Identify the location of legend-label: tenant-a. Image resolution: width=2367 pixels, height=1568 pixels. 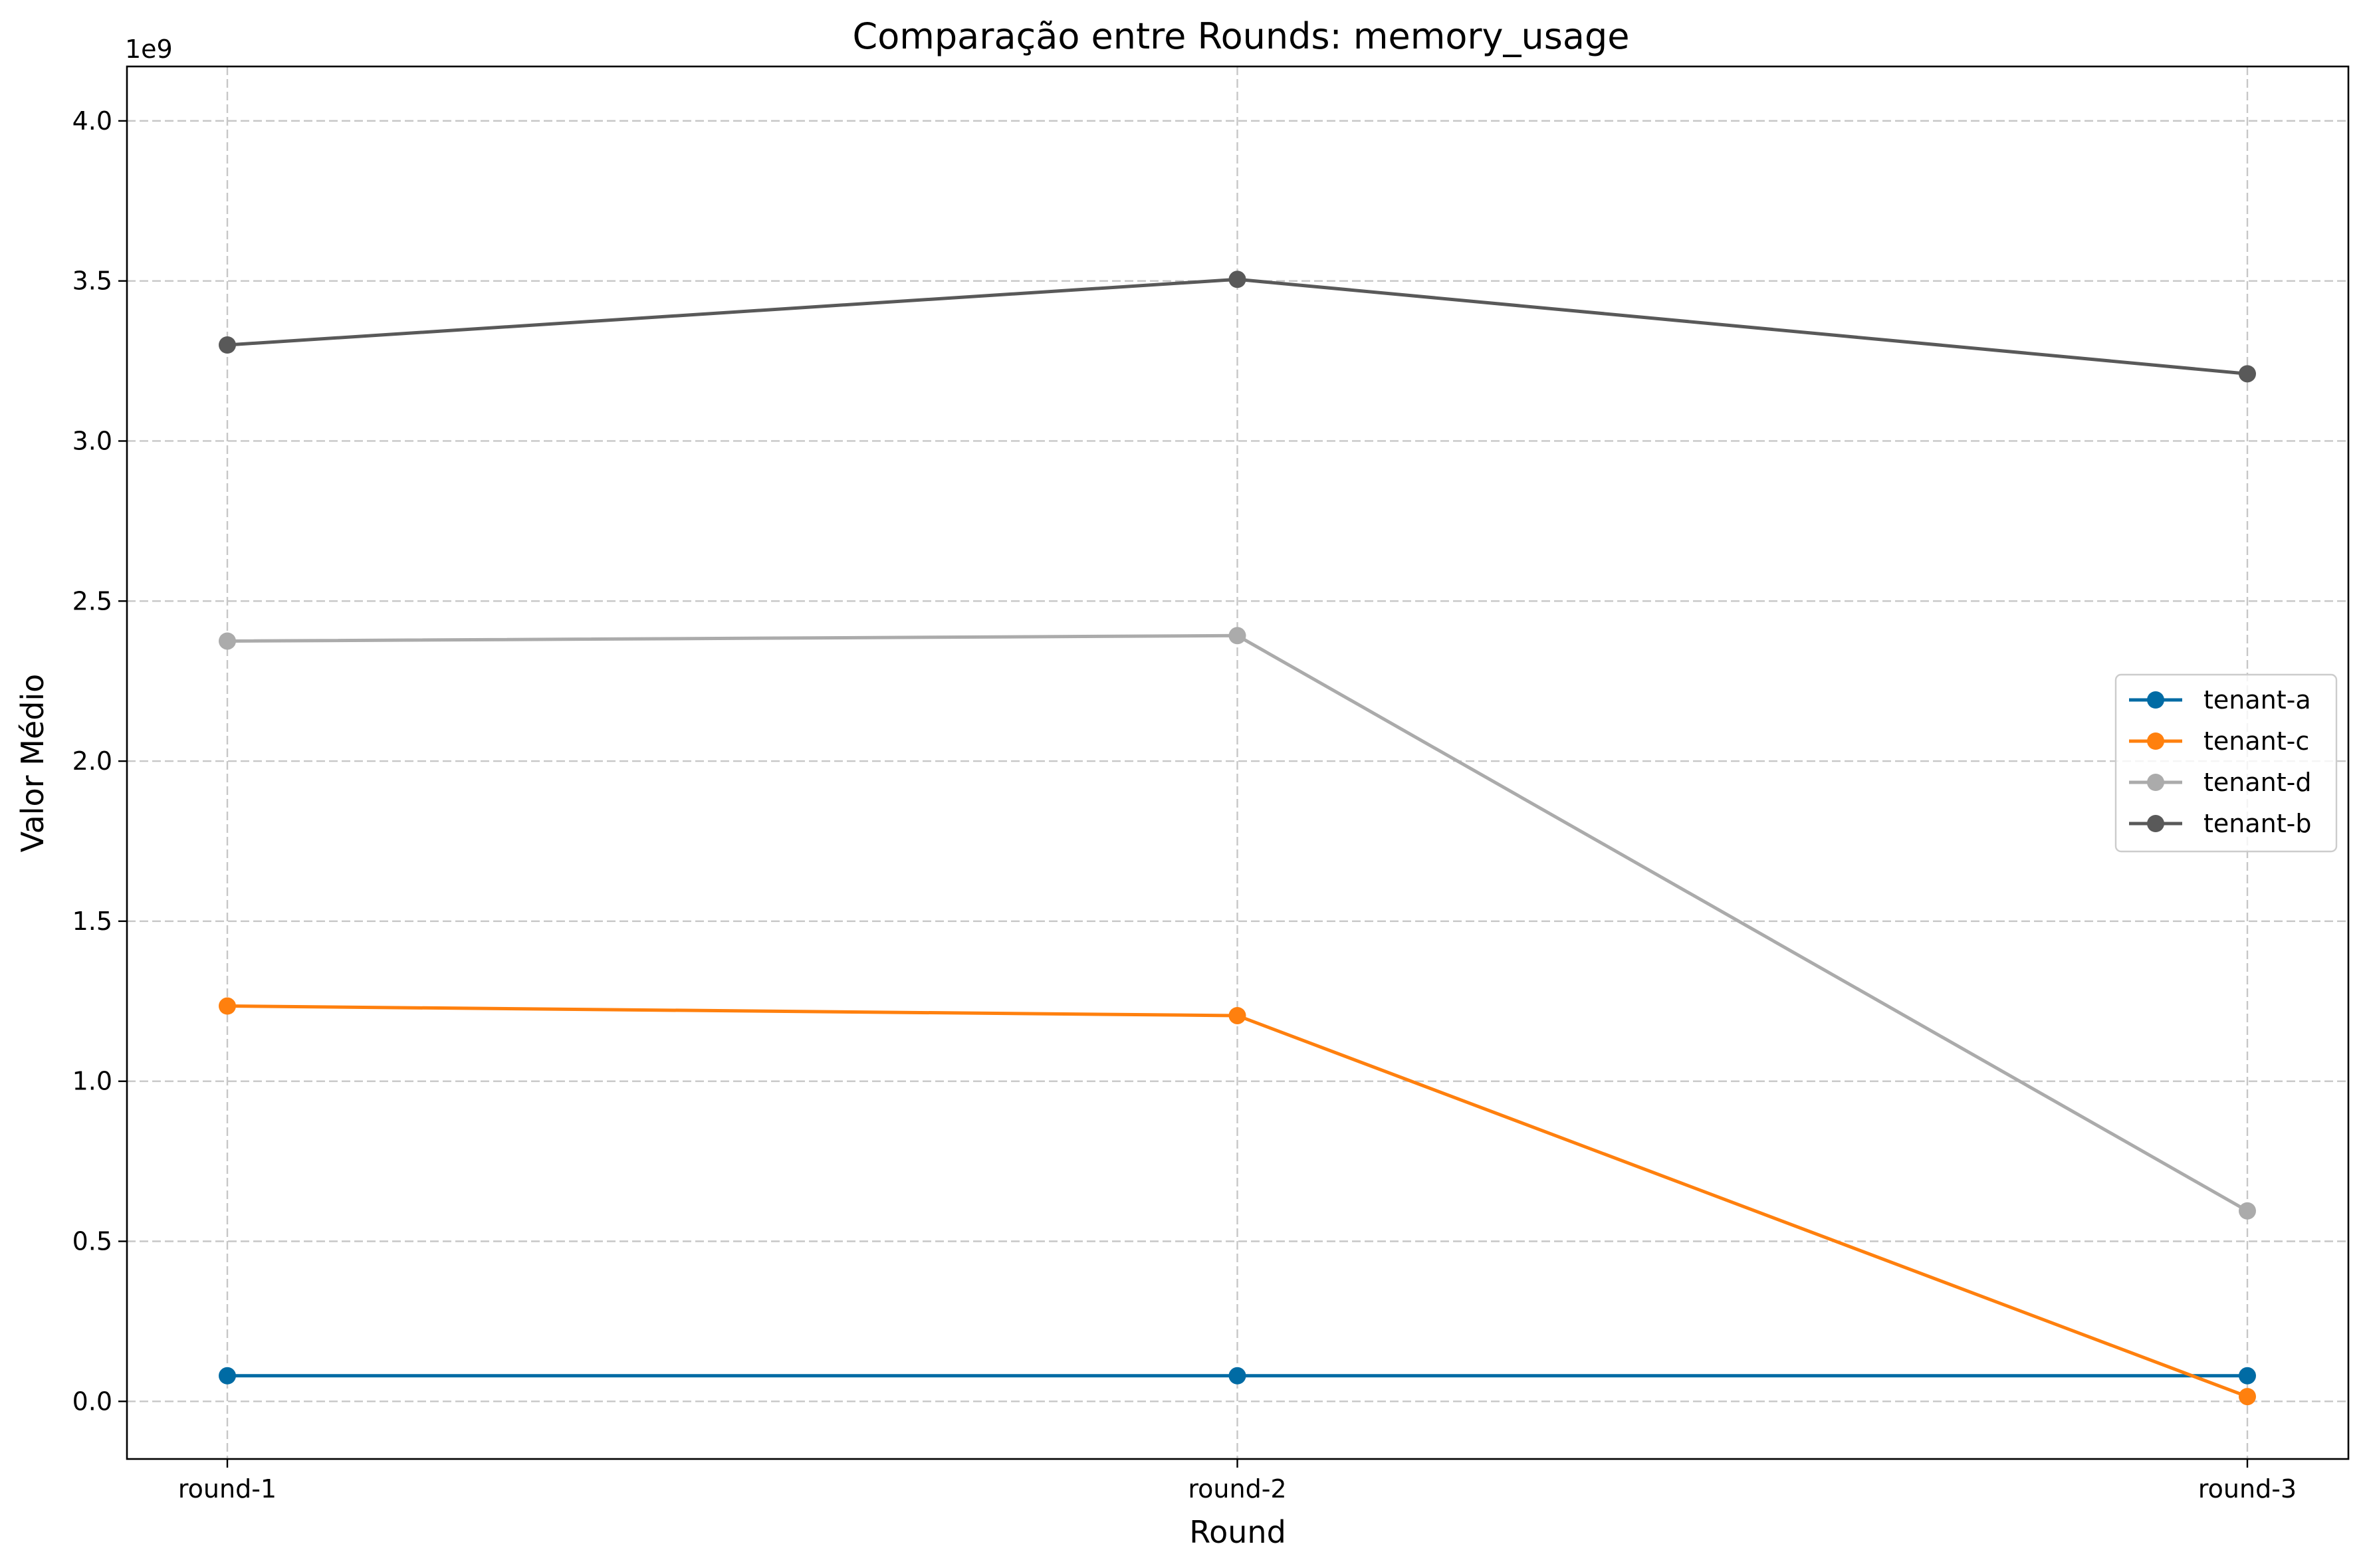
(2257, 700).